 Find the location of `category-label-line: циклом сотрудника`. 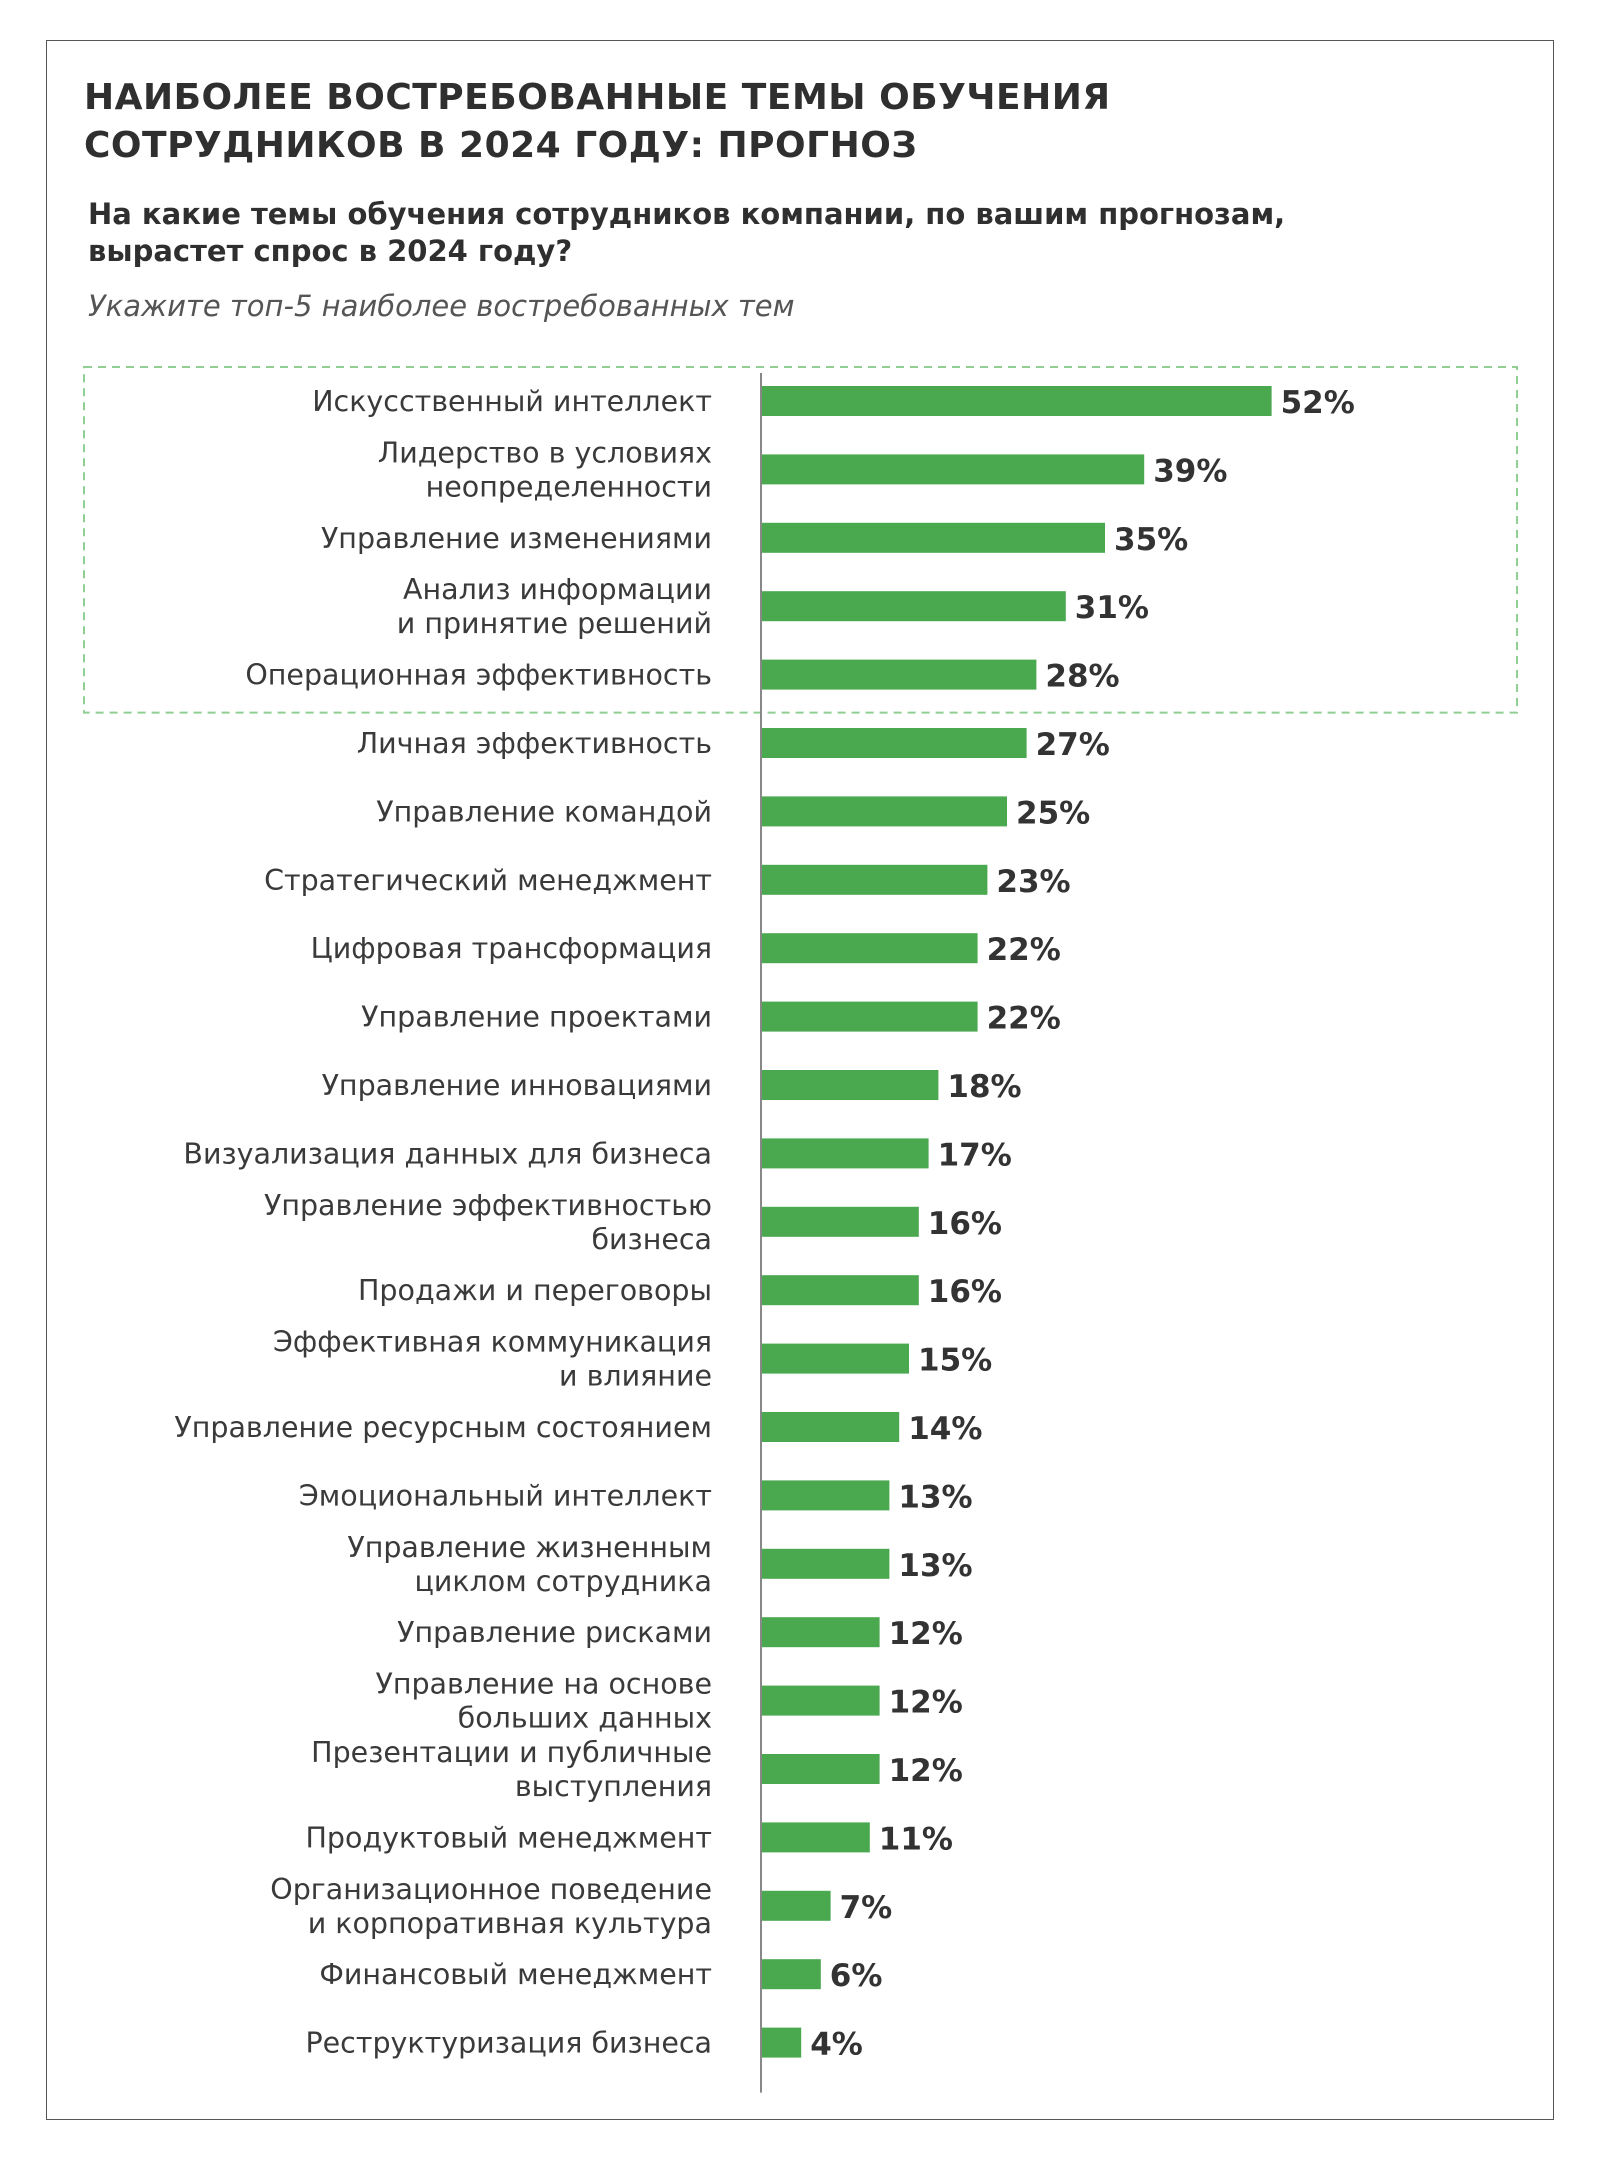

category-label-line: циклом сотрудника is located at coordinates (563, 1581).